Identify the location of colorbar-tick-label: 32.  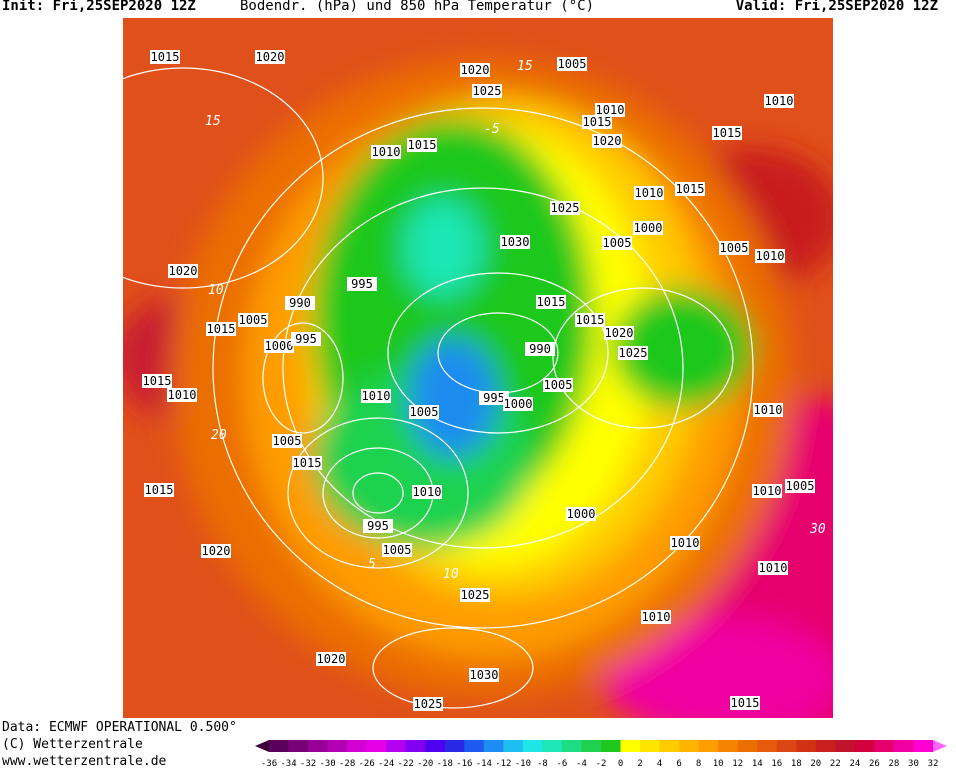
(933, 763).